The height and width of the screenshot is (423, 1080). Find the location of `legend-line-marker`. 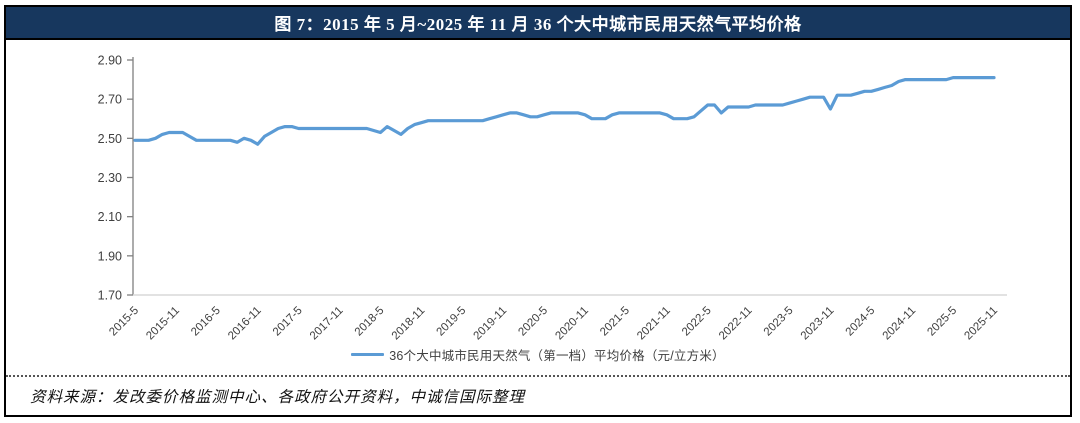

legend-line-marker is located at coordinates (368, 354).